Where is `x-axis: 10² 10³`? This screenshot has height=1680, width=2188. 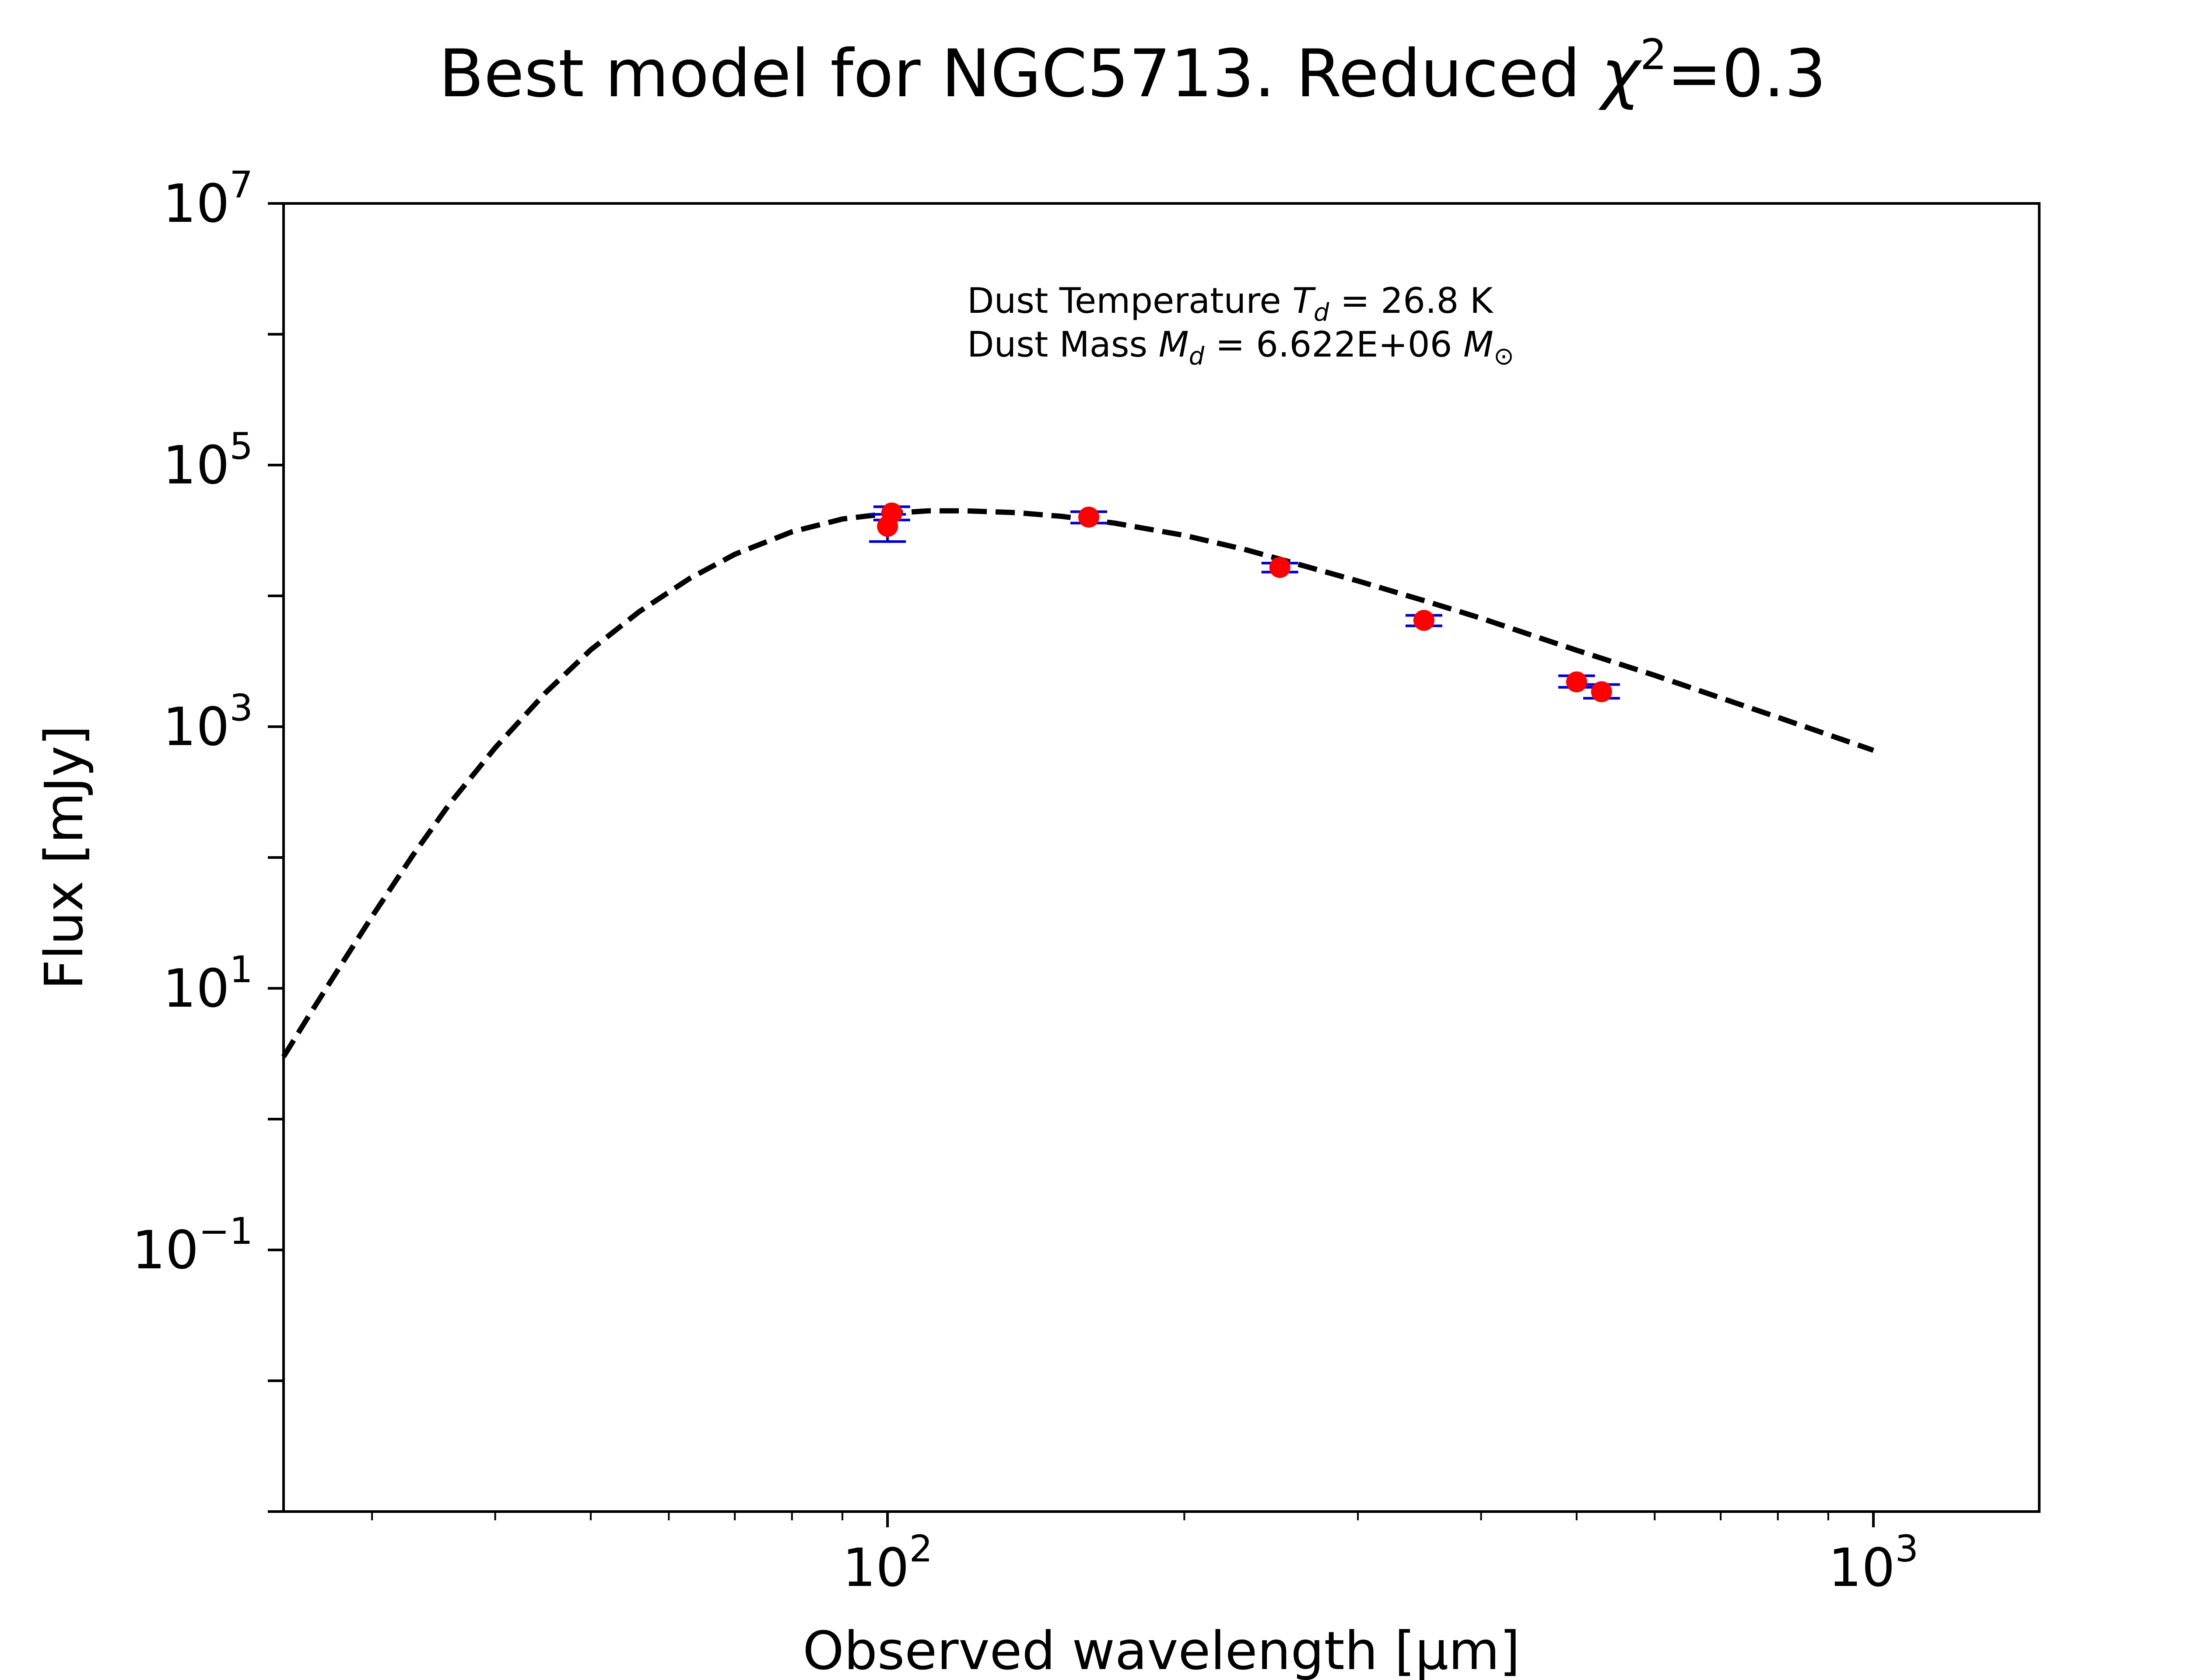
x-axis: 10² 10³ is located at coordinates (1144, 1555).